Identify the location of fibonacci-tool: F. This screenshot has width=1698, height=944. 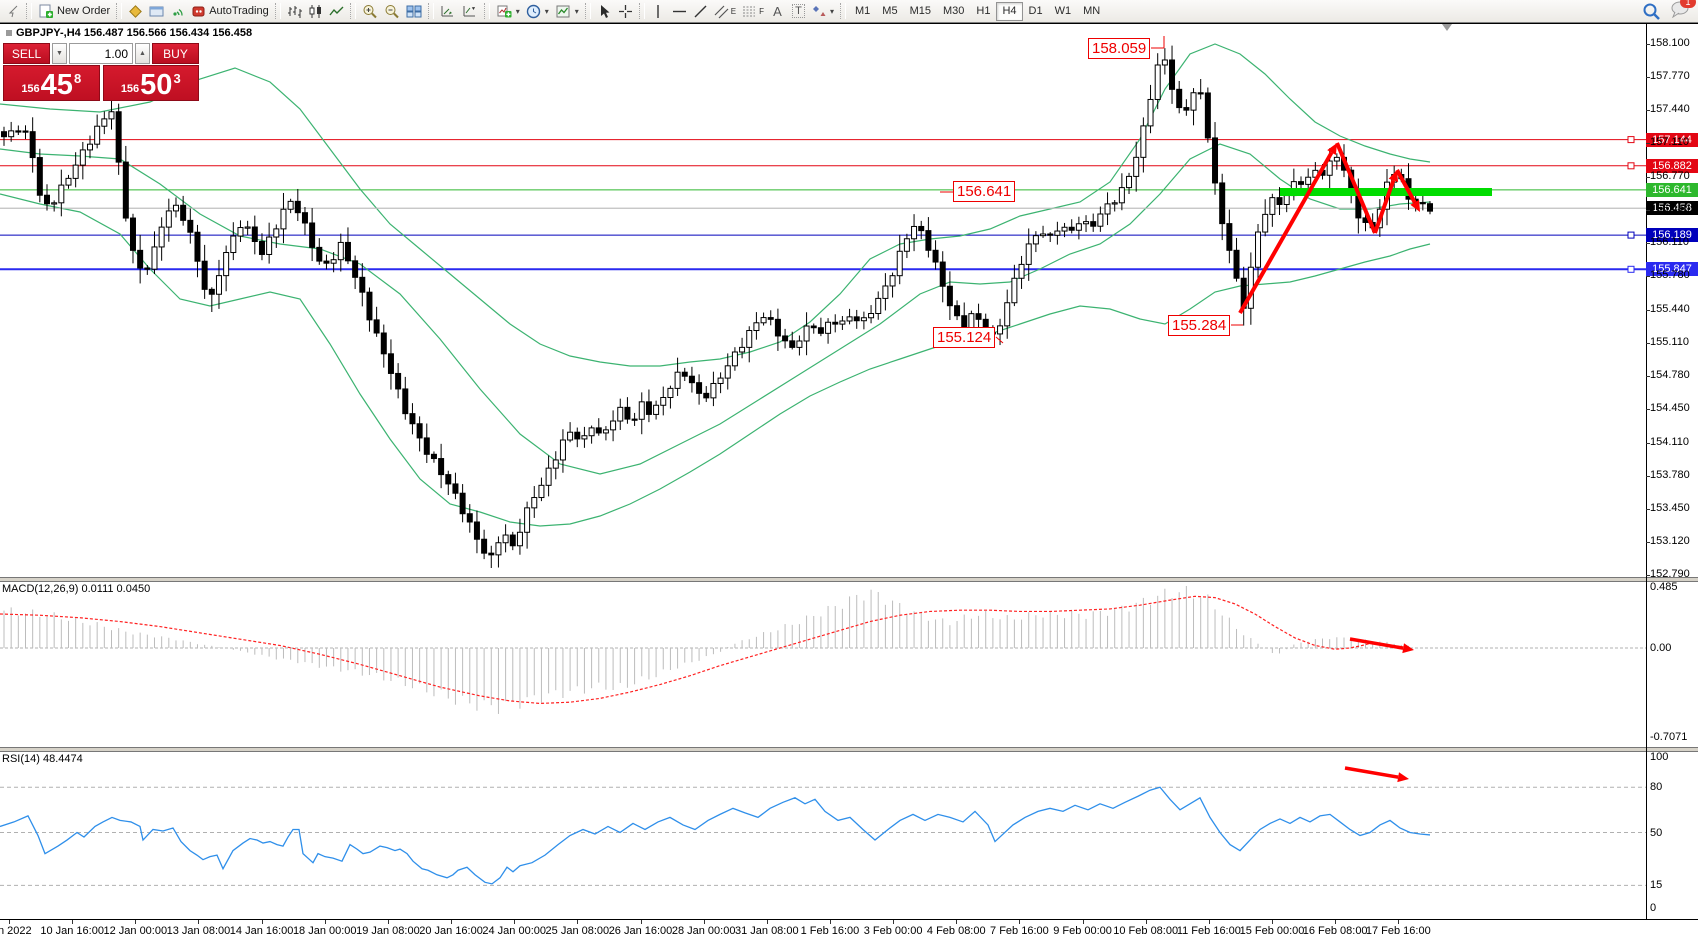
(753, 11).